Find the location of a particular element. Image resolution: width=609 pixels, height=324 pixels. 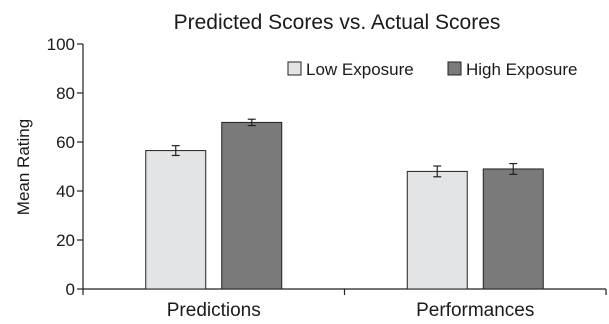

y-tick-label: 20 is located at coordinates (65, 240).